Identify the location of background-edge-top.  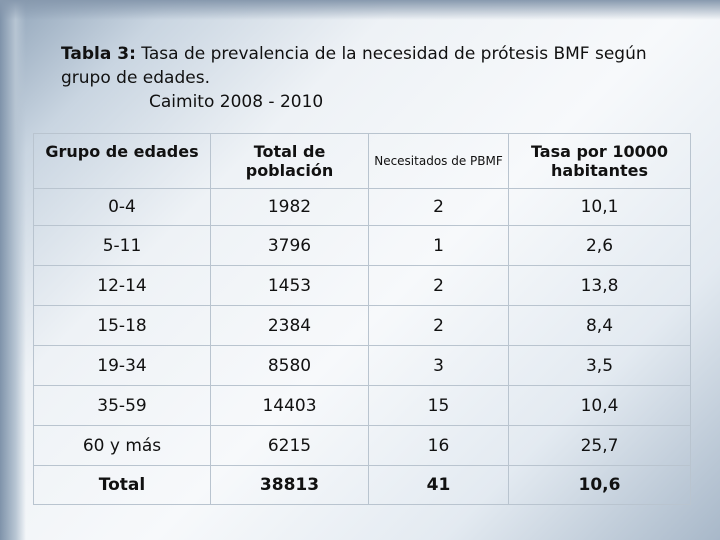
(360, 10).